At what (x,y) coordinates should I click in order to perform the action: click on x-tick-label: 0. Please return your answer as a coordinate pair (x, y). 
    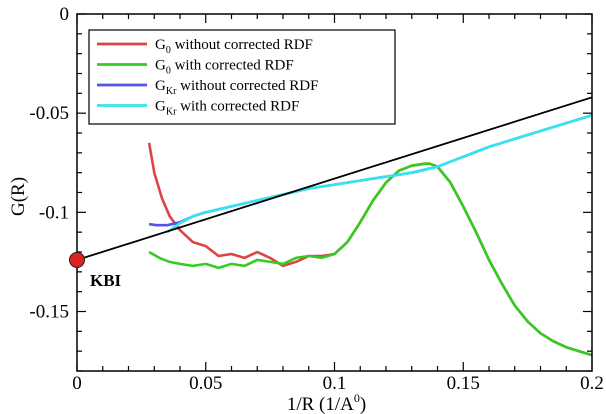
    Looking at the image, I should click on (77, 383).